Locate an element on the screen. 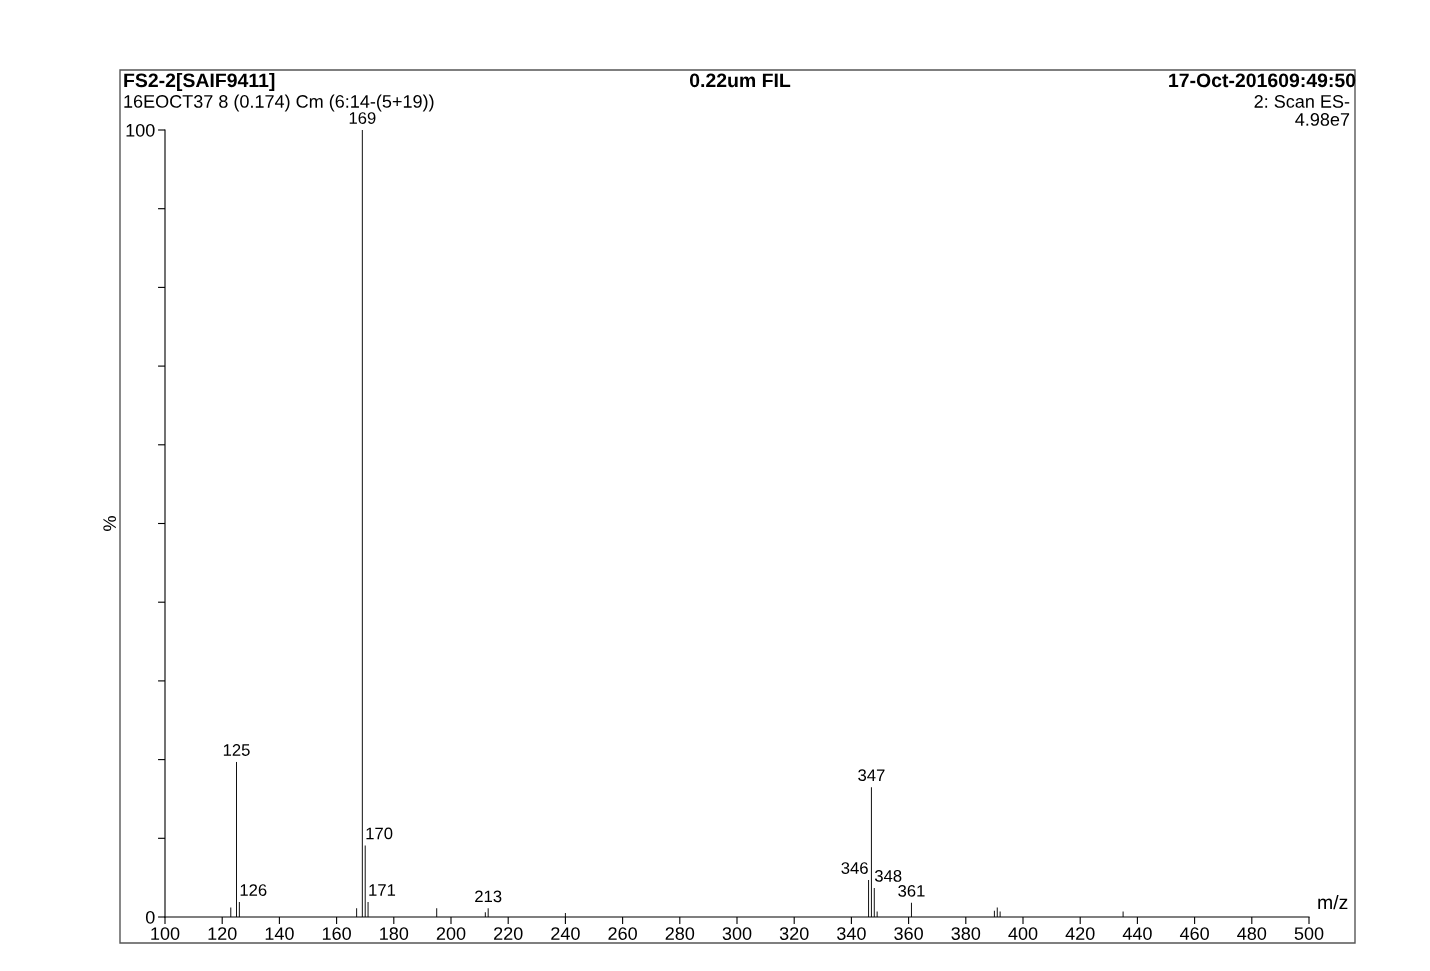  x-tick-label: 320 is located at coordinates (794, 933).